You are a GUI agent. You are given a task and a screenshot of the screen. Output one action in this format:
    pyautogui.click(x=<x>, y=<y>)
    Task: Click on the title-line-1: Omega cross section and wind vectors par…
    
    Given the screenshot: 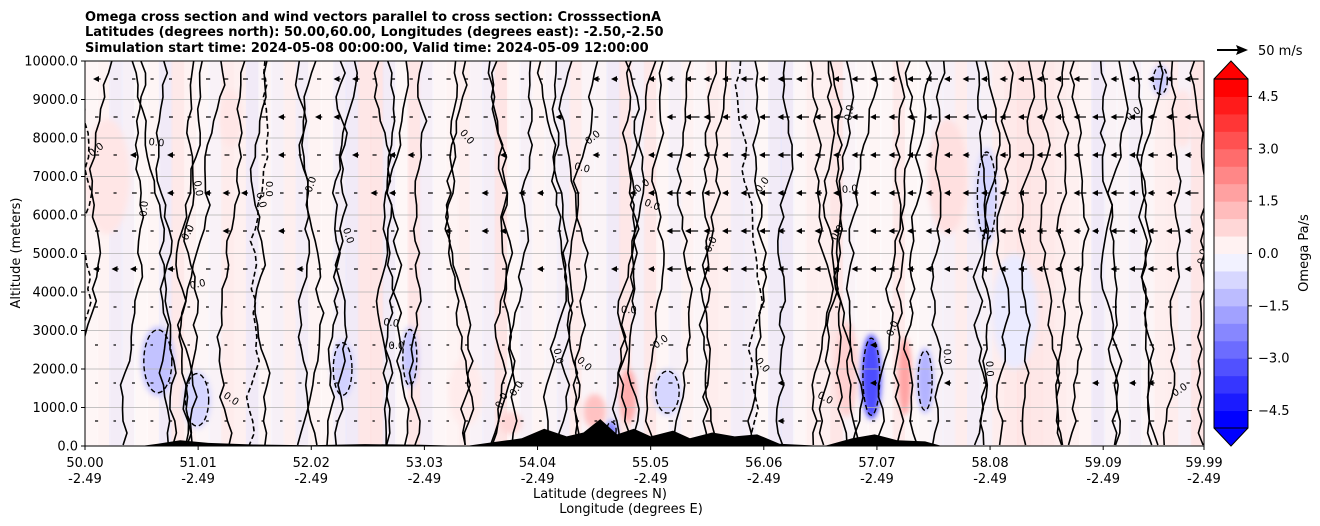 What is the action you would take?
    pyautogui.click(x=373, y=17)
    